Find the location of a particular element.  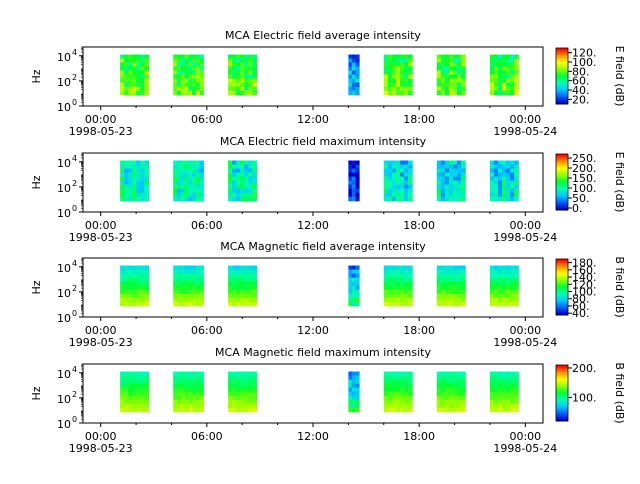

colorbar-frame is located at coordinates (562, 182).